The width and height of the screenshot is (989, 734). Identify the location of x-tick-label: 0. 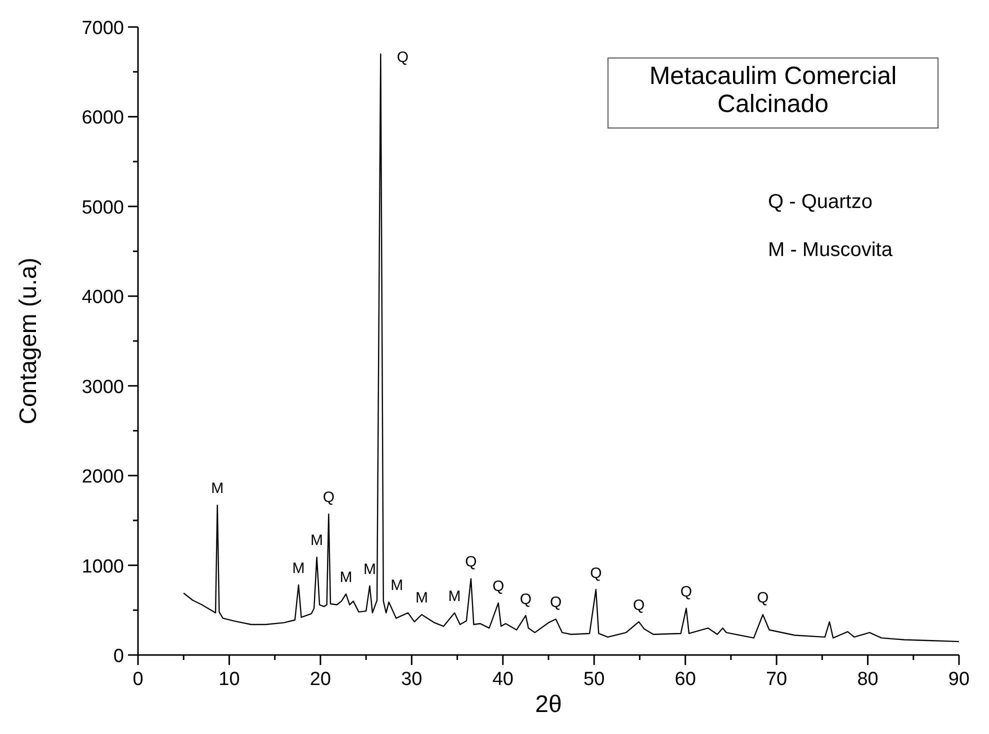
(138, 679).